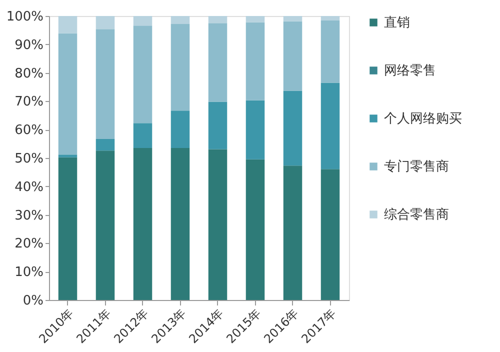 The image size is (500, 352). I want to click on y-tick-label: 90%, so click(29, 45).